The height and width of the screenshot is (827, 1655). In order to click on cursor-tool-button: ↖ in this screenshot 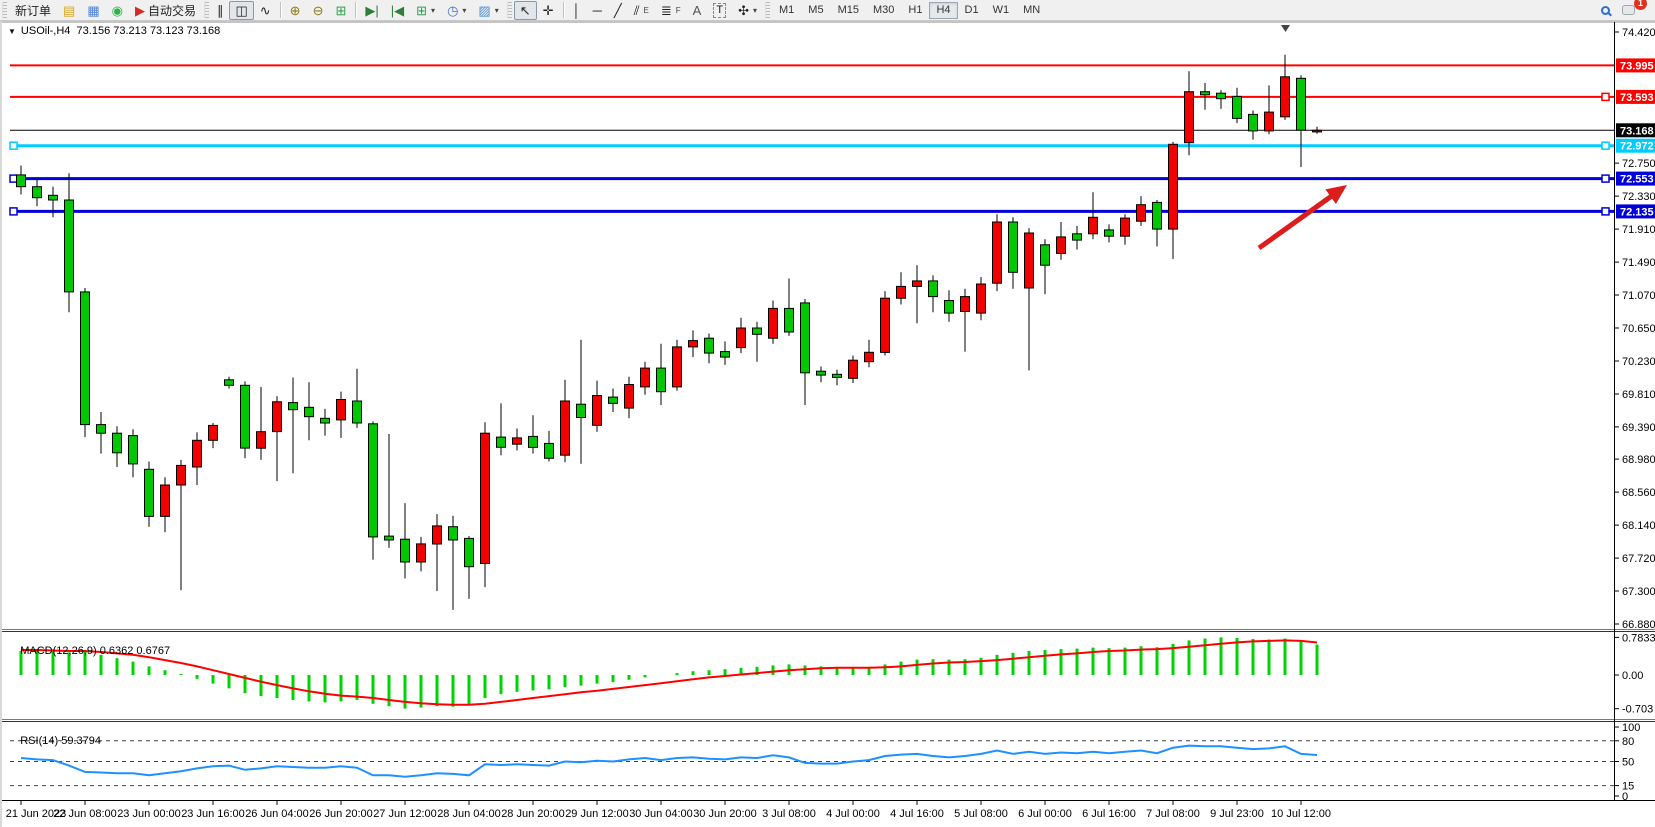, I will do `click(525, 10)`.